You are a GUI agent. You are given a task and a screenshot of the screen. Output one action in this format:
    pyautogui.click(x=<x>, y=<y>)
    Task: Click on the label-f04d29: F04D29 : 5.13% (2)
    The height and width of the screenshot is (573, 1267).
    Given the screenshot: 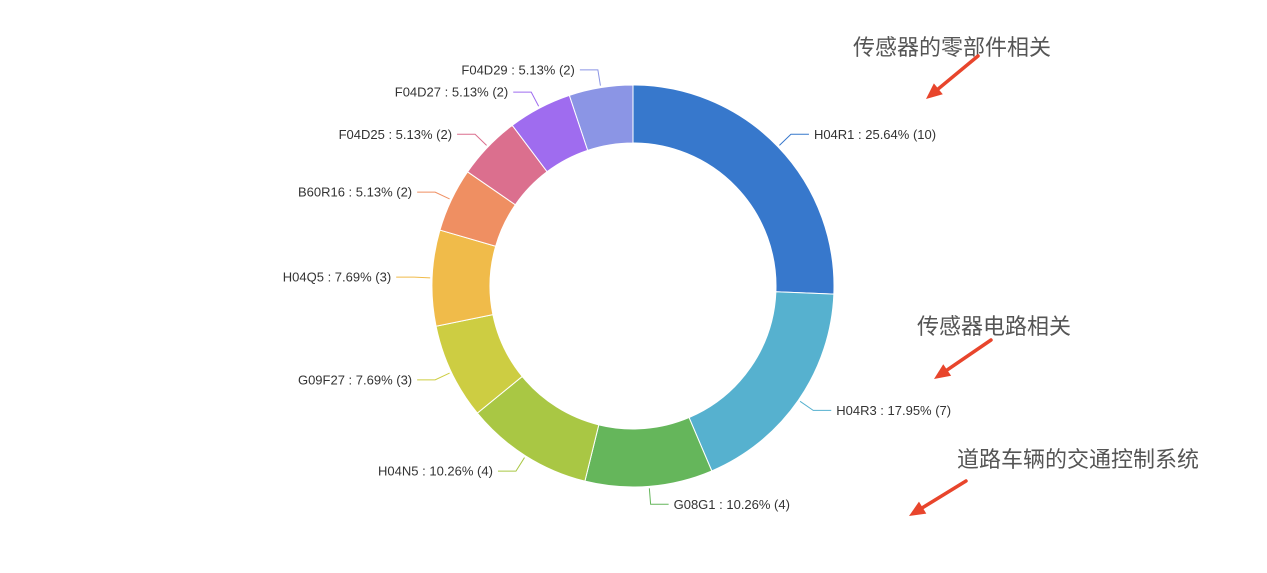 What is the action you would take?
    pyautogui.click(x=517, y=69)
    